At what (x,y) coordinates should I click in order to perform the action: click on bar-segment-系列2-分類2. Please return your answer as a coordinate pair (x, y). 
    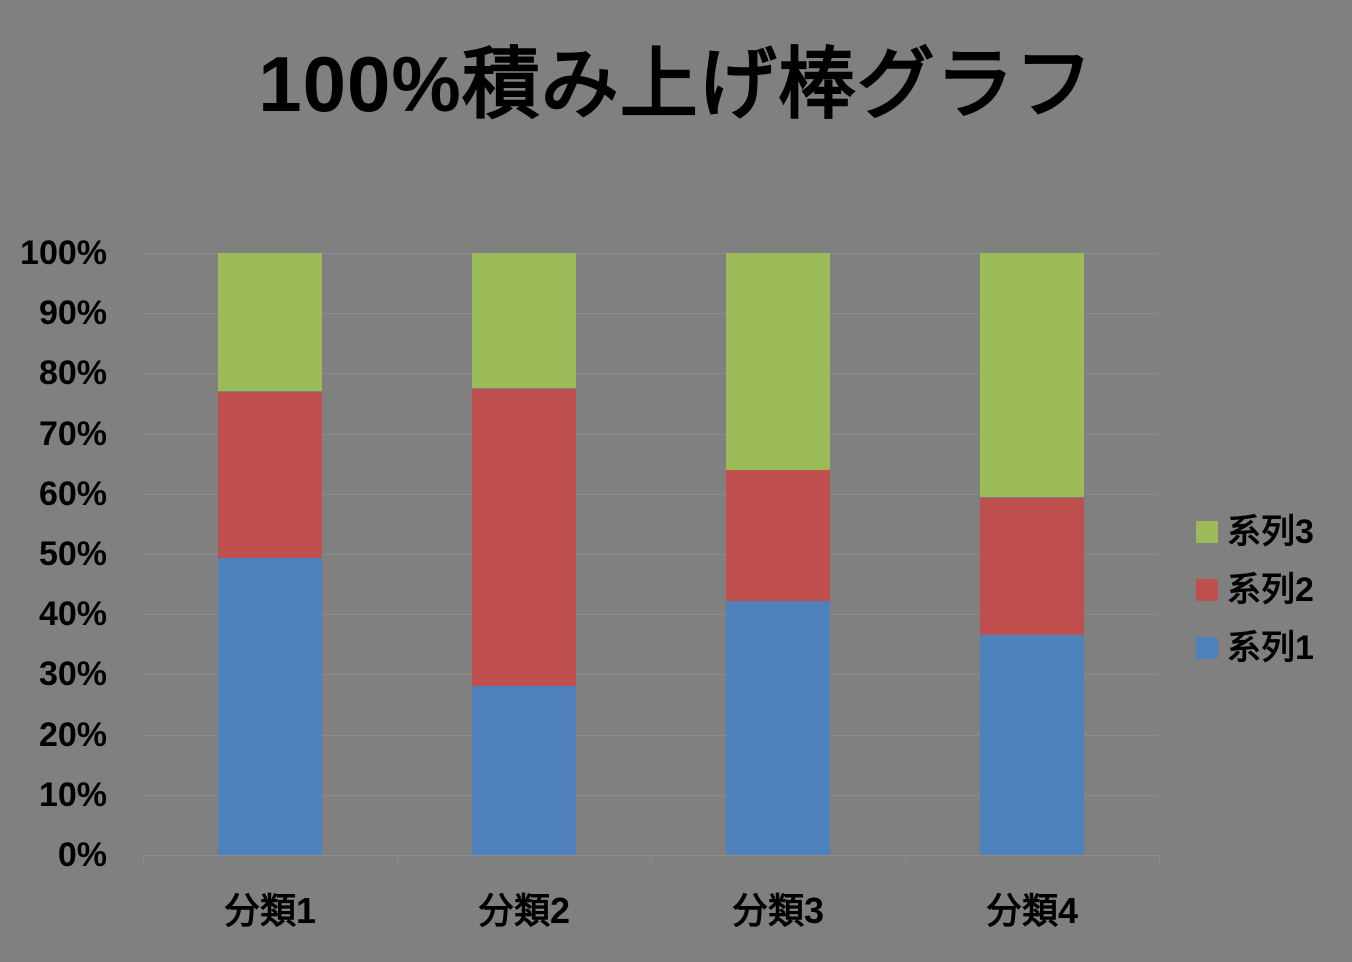
    Looking at the image, I should click on (524, 537).